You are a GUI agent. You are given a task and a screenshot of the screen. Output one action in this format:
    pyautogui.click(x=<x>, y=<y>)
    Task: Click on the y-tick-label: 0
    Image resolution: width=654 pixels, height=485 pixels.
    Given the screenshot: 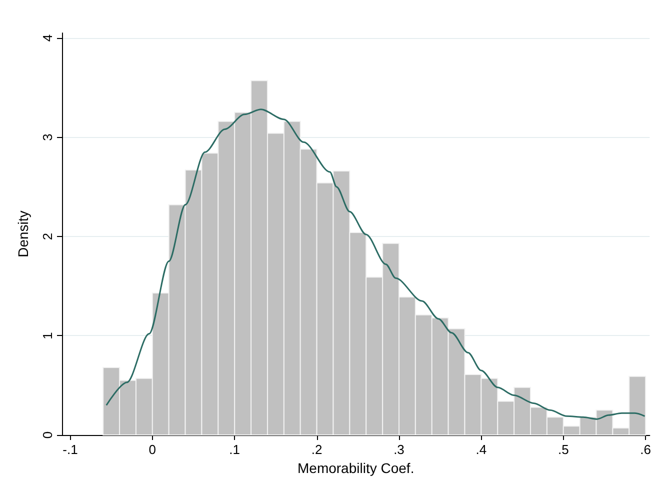 What is the action you would take?
    pyautogui.click(x=47, y=435)
    